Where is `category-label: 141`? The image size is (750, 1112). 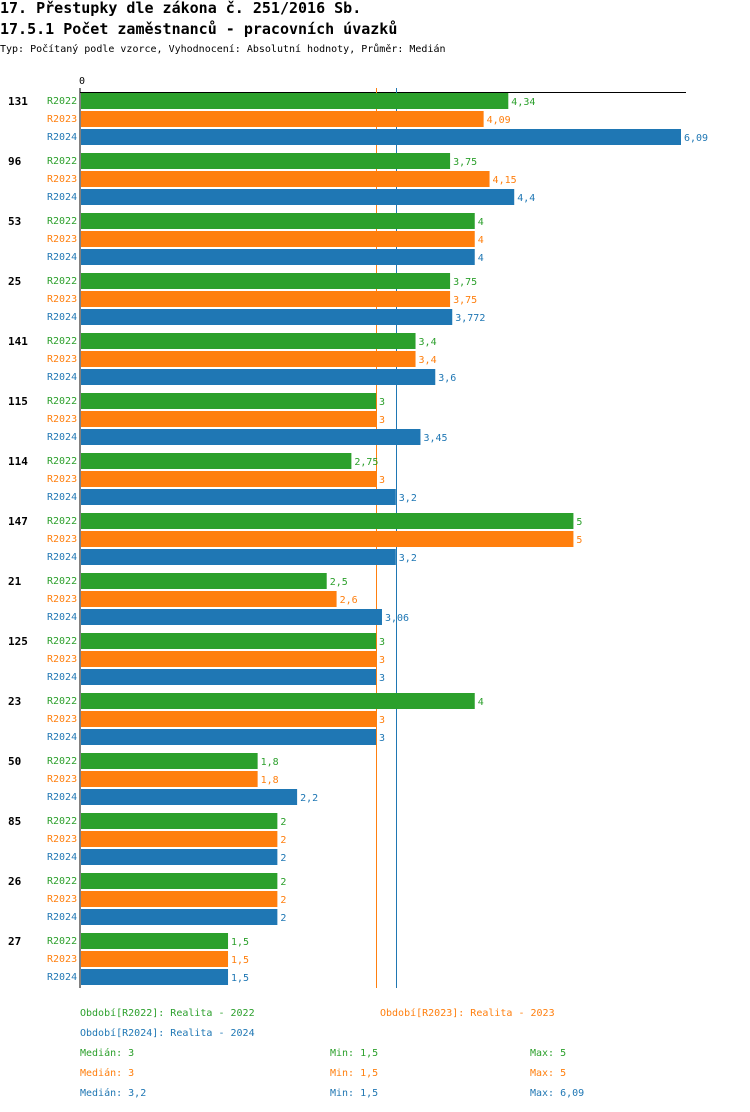
category-label: 141 is located at coordinates (18, 341).